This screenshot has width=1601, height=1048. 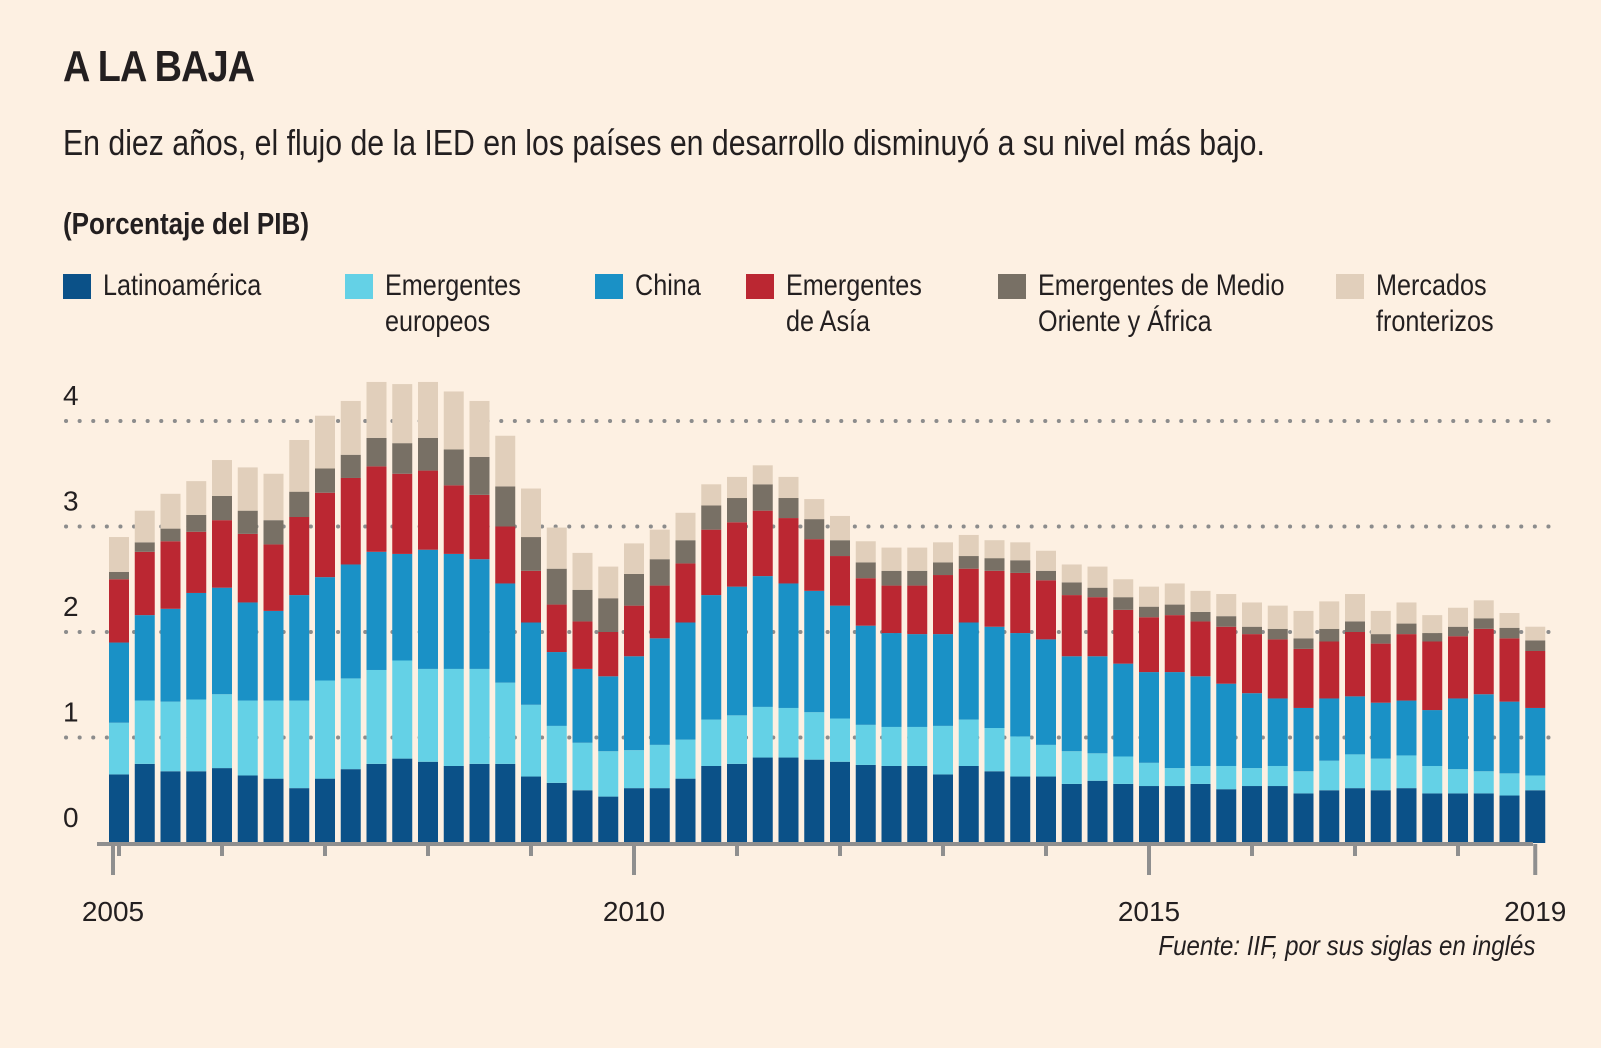 What do you see at coordinates (71, 395) in the screenshot?
I see `y-tick-label: 4` at bounding box center [71, 395].